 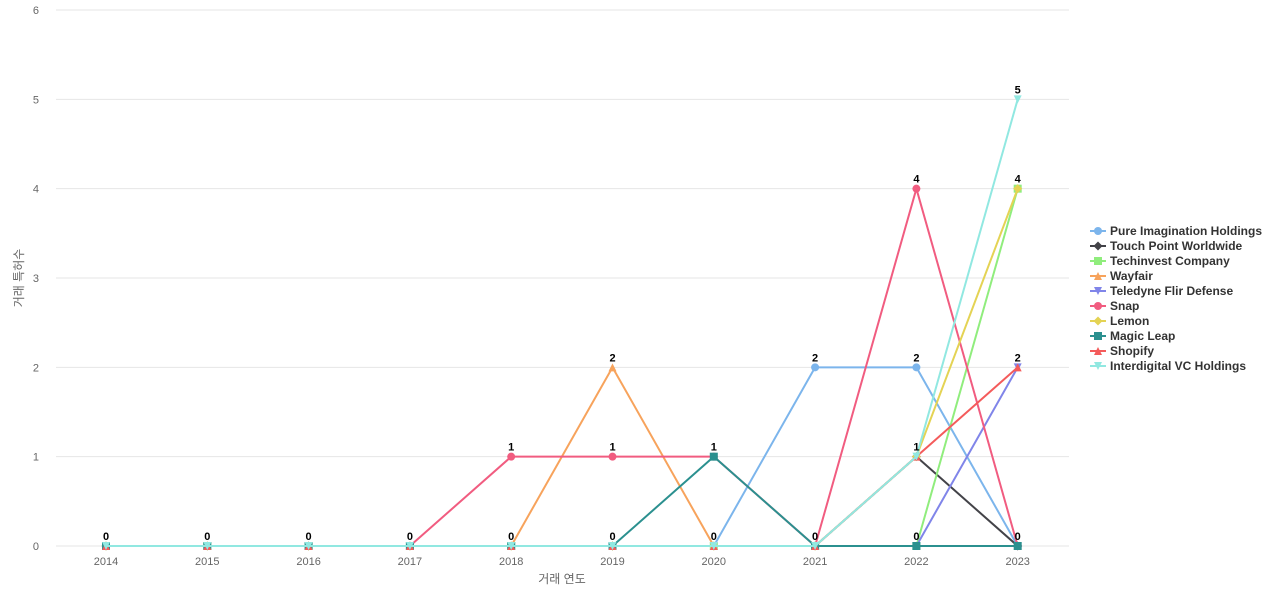 What do you see at coordinates (612, 562) in the screenshot?
I see `x-tick-label: 2019` at bounding box center [612, 562].